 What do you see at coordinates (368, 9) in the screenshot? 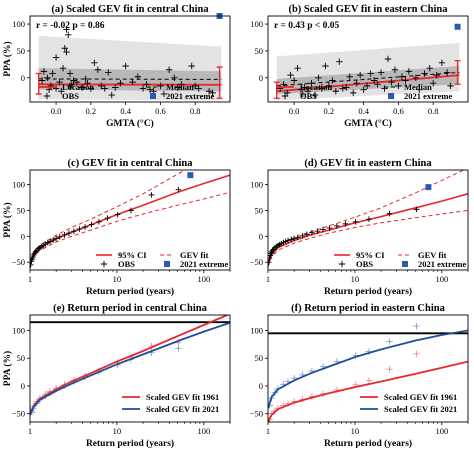
I see `chart-title: (b) Scaled GEV fit in eastern China` at bounding box center [368, 9].